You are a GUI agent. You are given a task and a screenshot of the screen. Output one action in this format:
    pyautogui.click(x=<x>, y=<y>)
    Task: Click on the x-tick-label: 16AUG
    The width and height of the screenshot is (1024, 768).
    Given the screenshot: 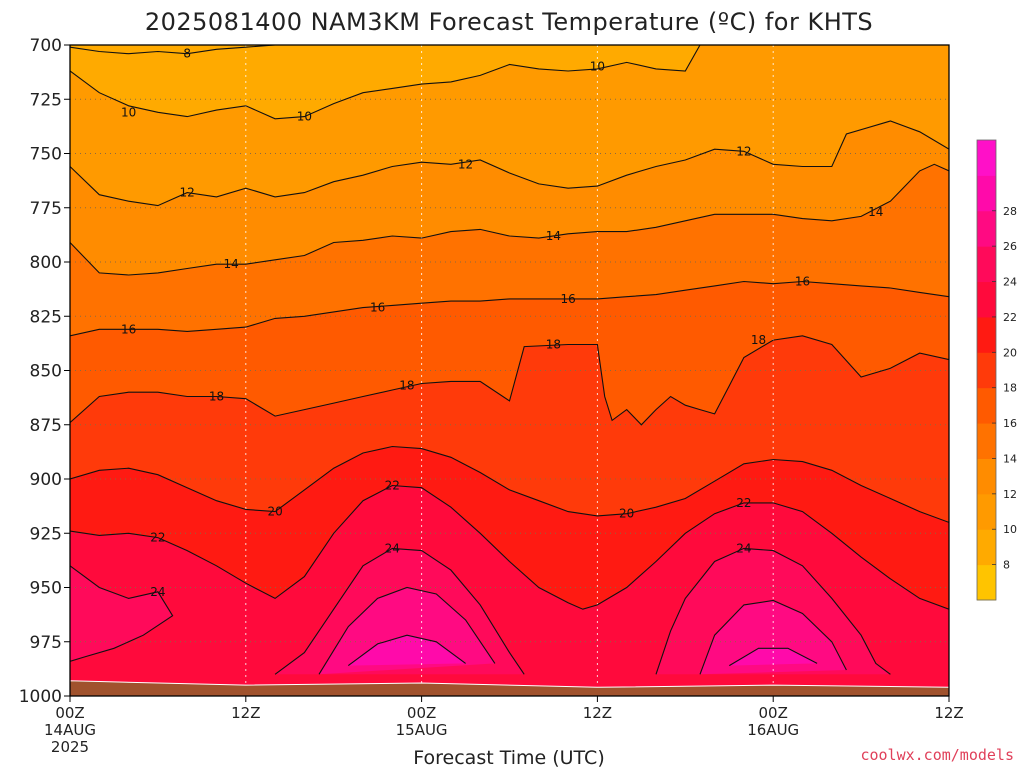 What is the action you would take?
    pyautogui.click(x=773, y=730)
    